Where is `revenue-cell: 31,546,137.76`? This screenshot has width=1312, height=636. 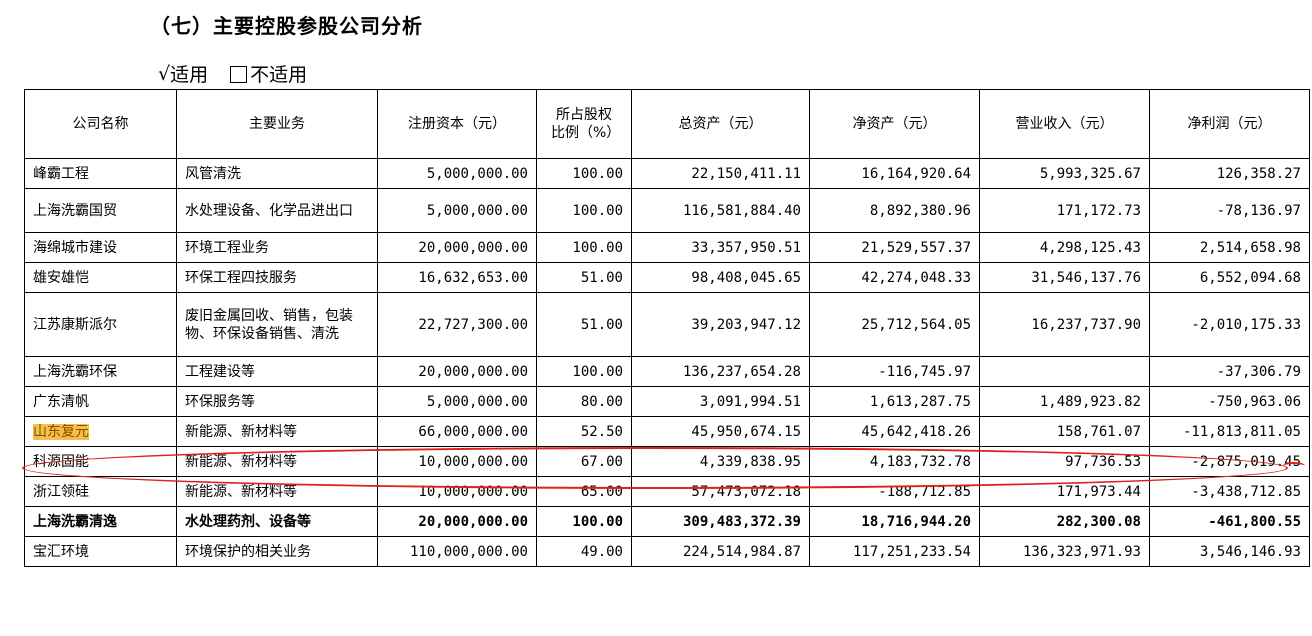 revenue-cell: 31,546,137.76 is located at coordinates (1064, 277).